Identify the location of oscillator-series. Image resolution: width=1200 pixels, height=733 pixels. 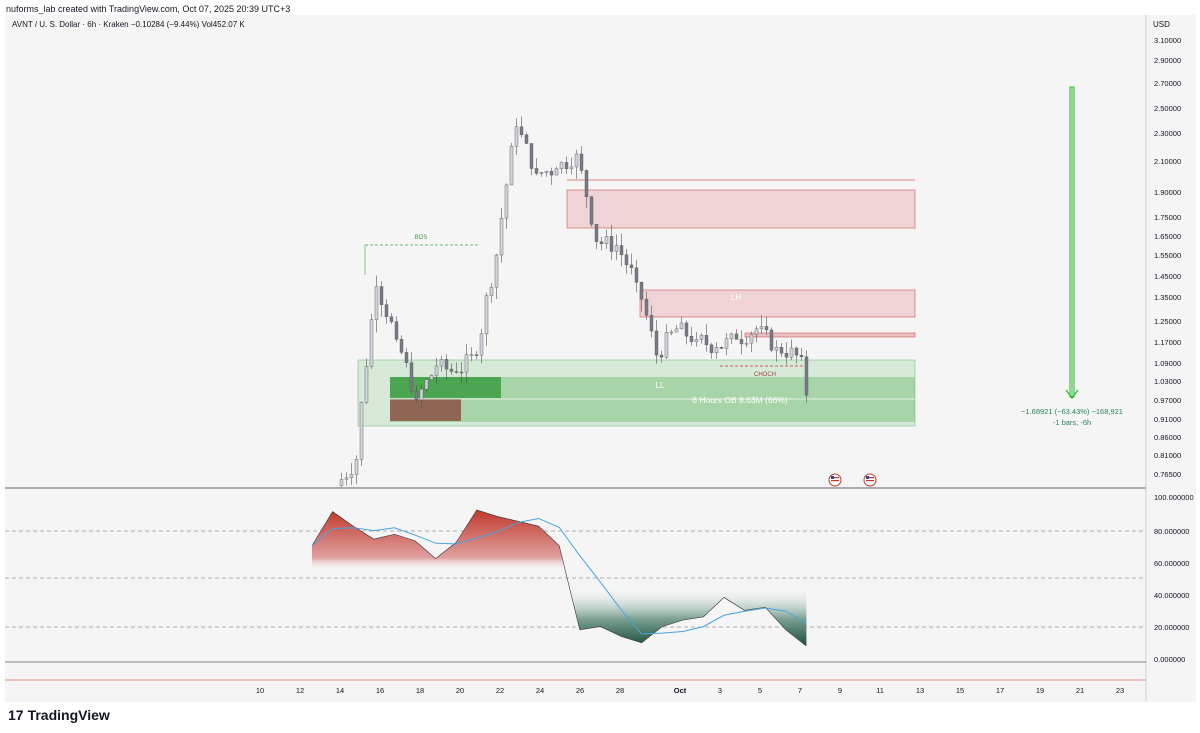
(559, 578).